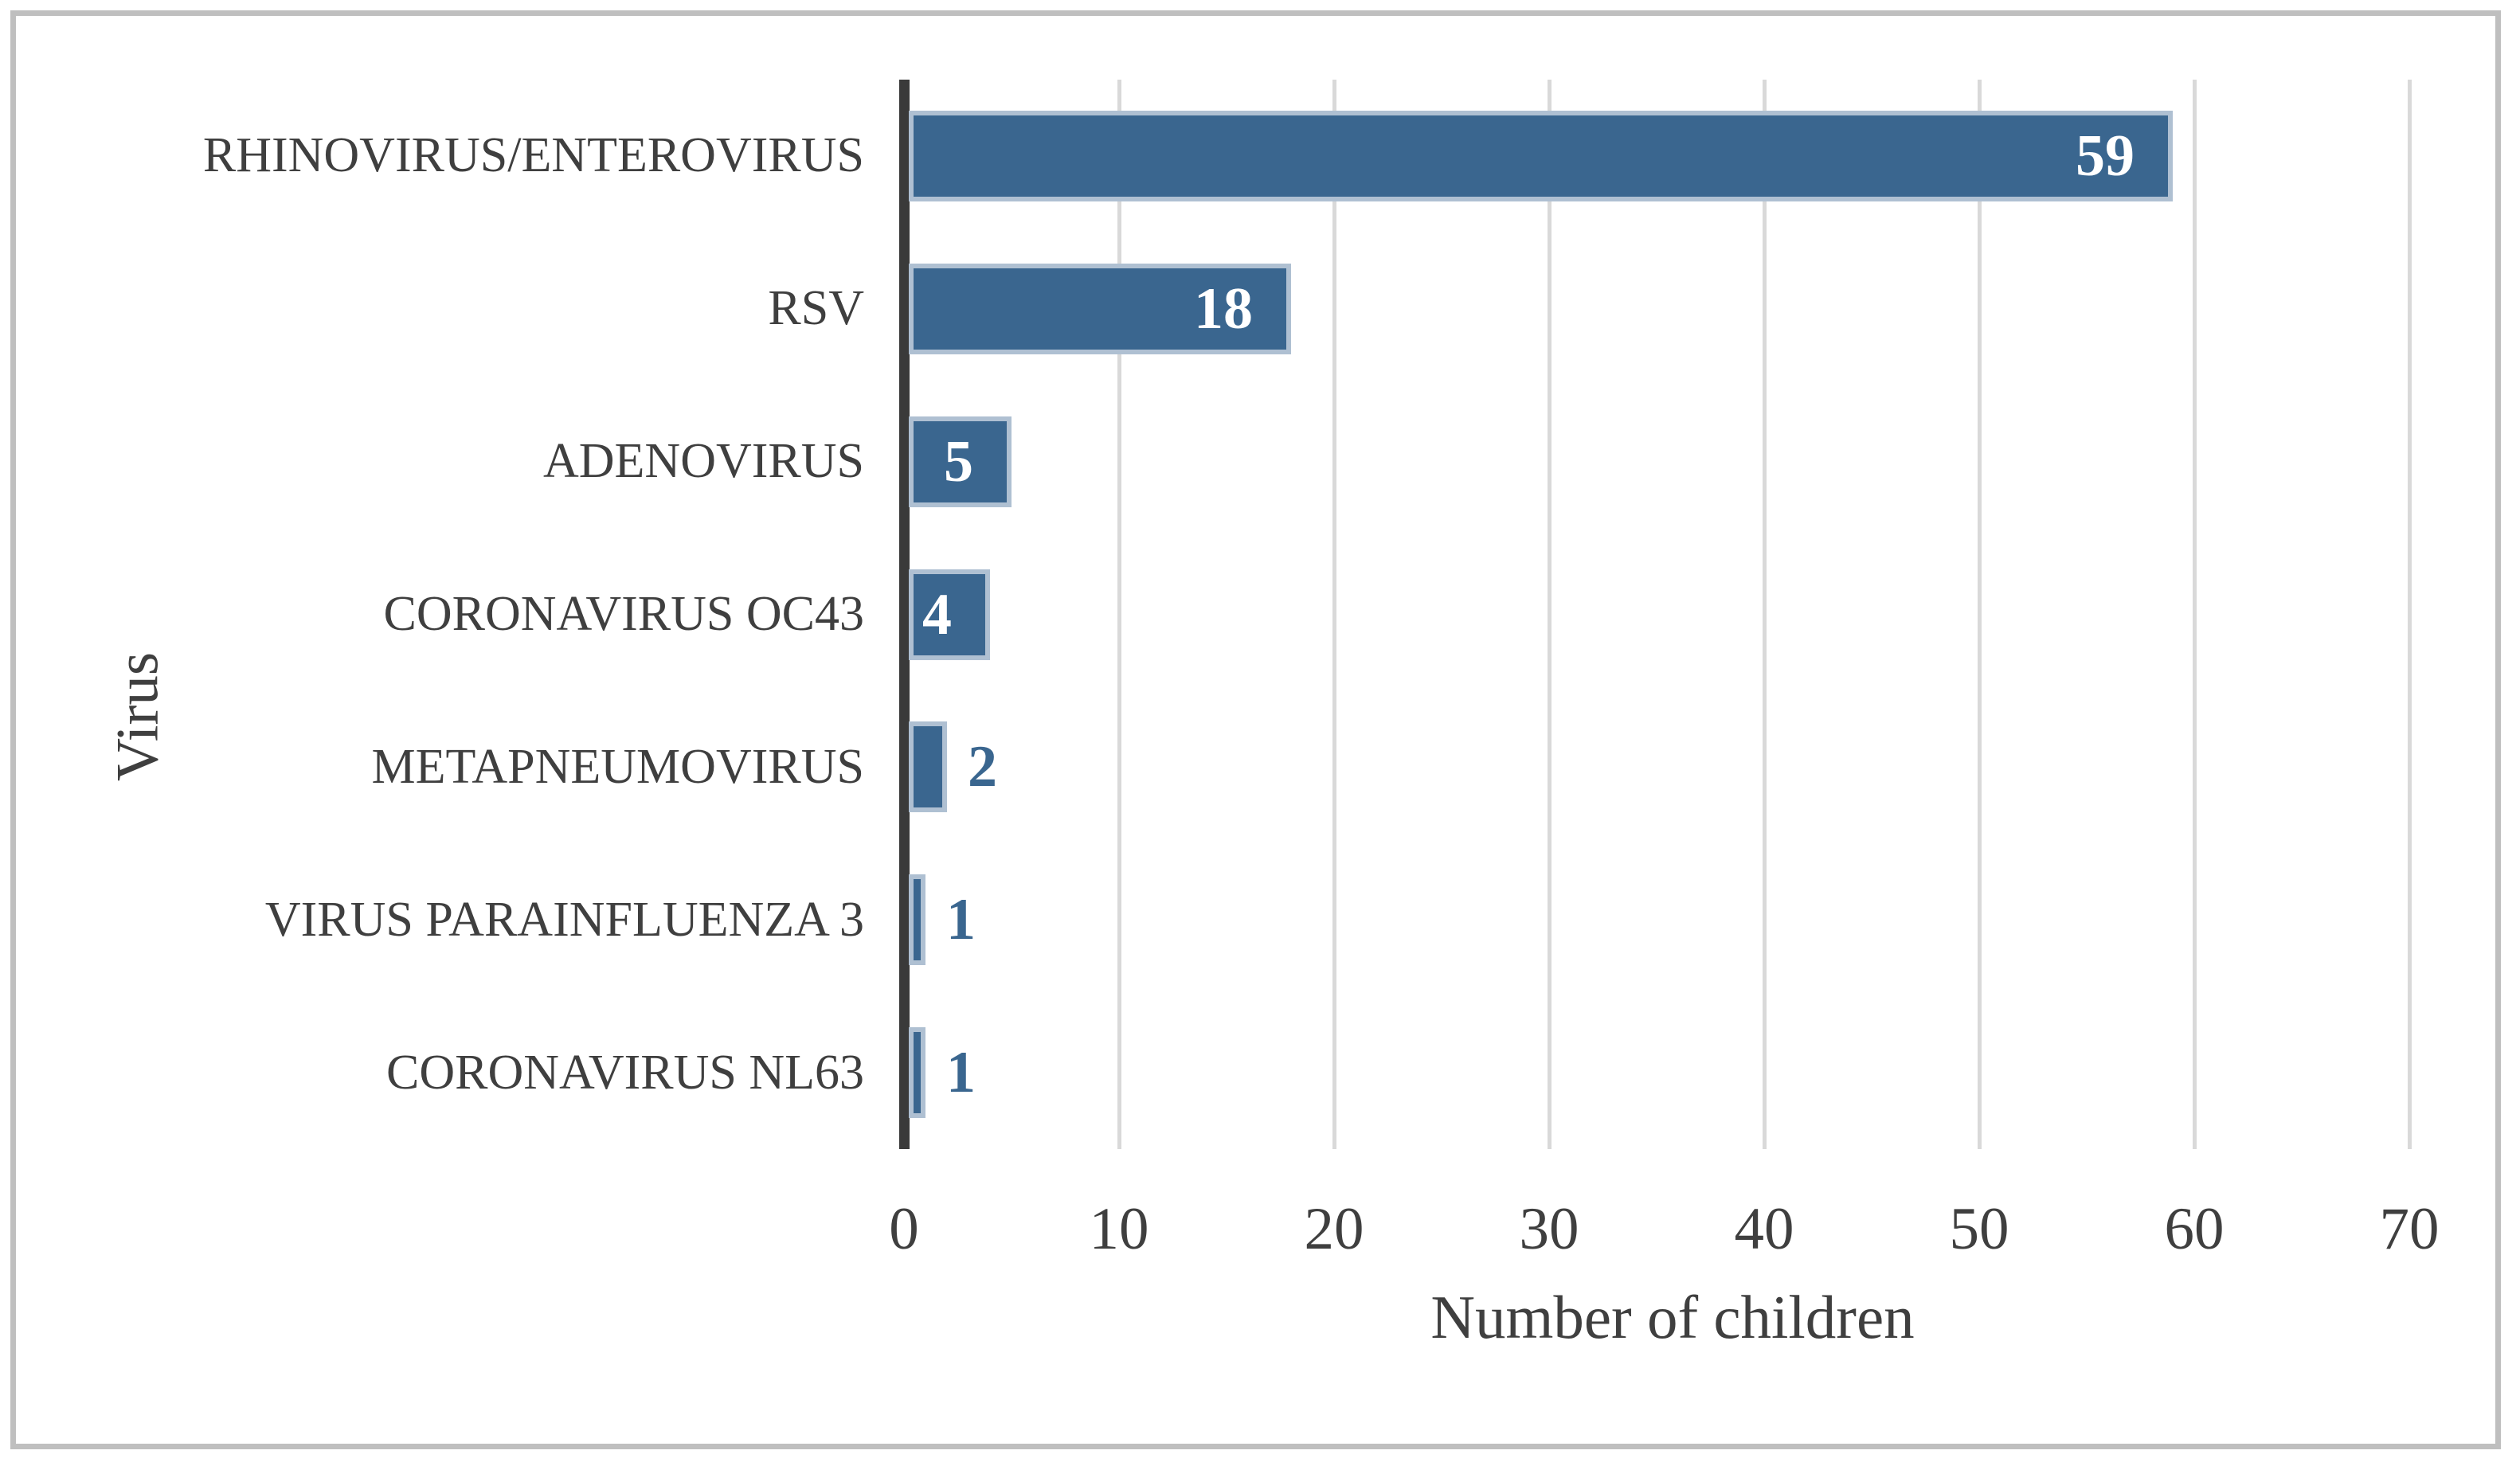  Describe the element at coordinates (904, 1229) in the screenshot. I see `x-tick-label: 0` at that location.